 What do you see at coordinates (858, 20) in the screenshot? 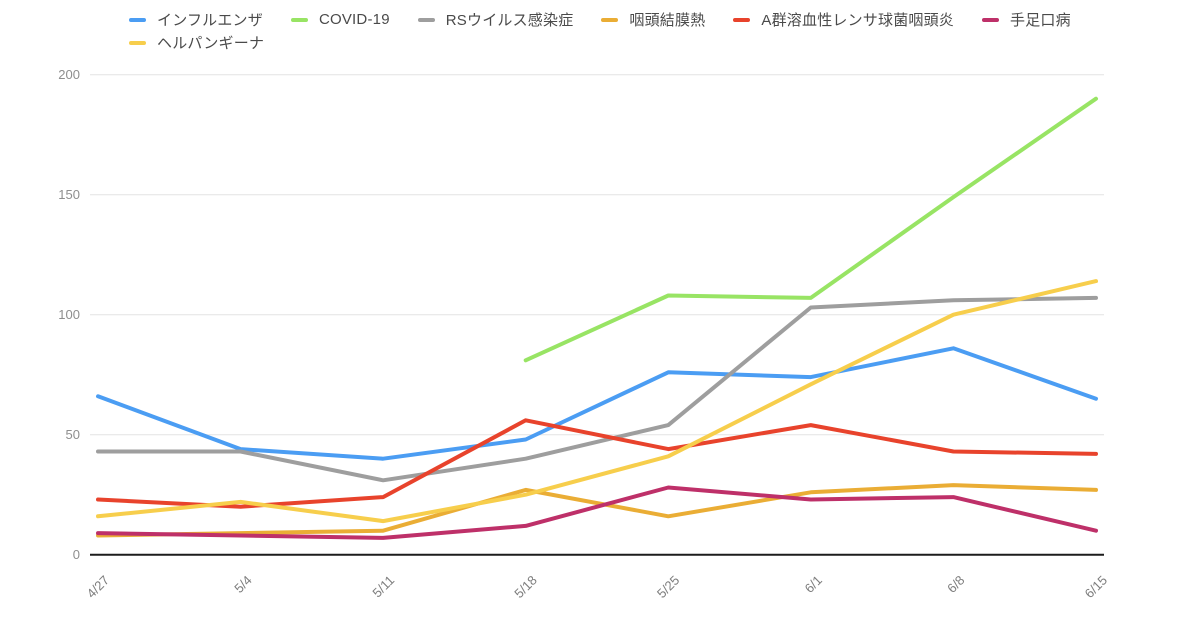
I see `legend-label: A群溶血性レンサ球菌咽頭炎` at bounding box center [858, 20].